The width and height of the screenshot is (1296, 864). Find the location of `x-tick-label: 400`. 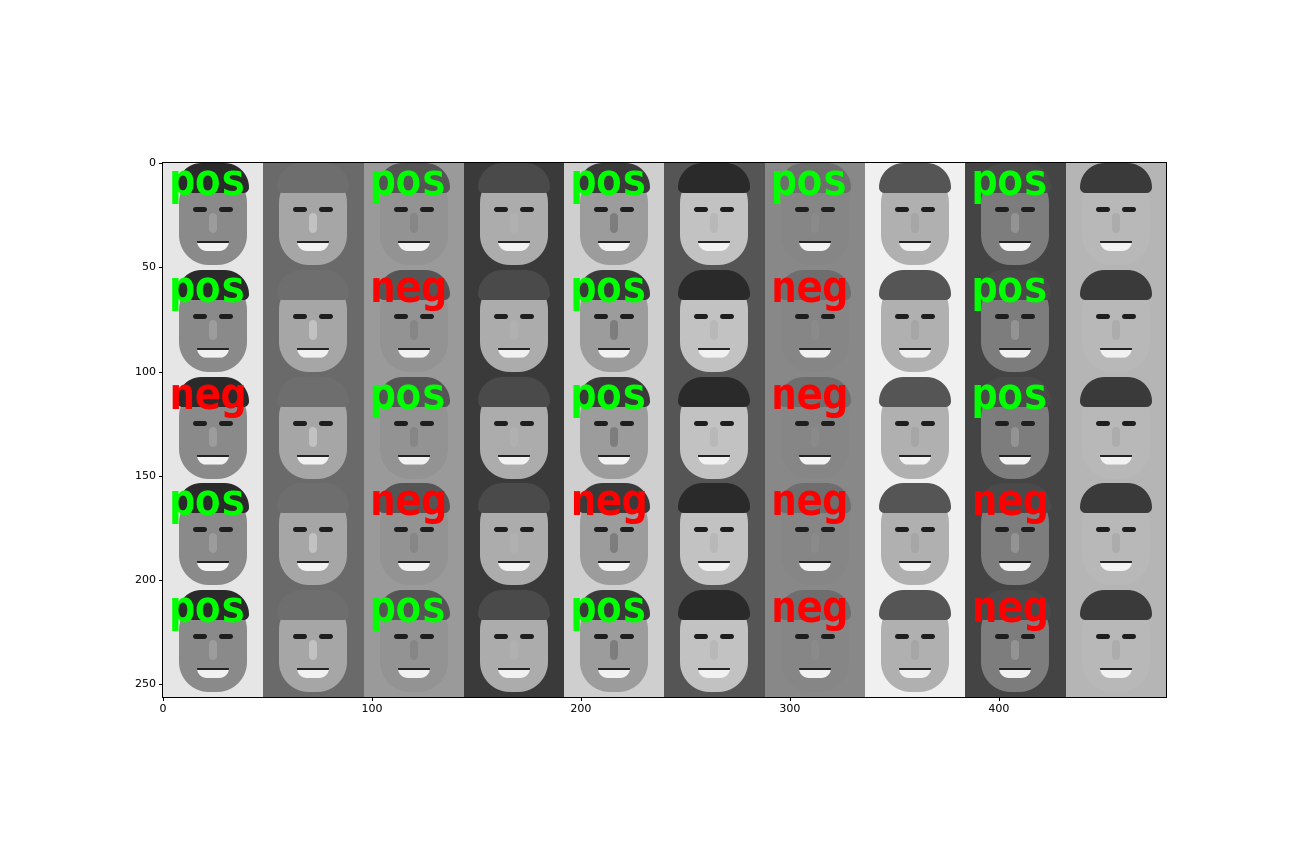

x-tick-label: 400 is located at coordinates (999, 708).